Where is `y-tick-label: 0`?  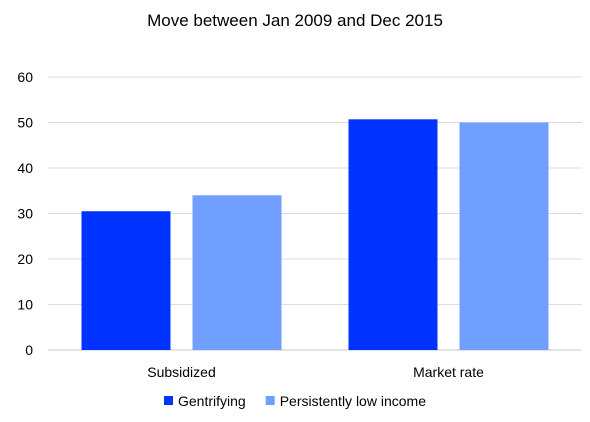 y-tick-label: 0 is located at coordinates (29, 350).